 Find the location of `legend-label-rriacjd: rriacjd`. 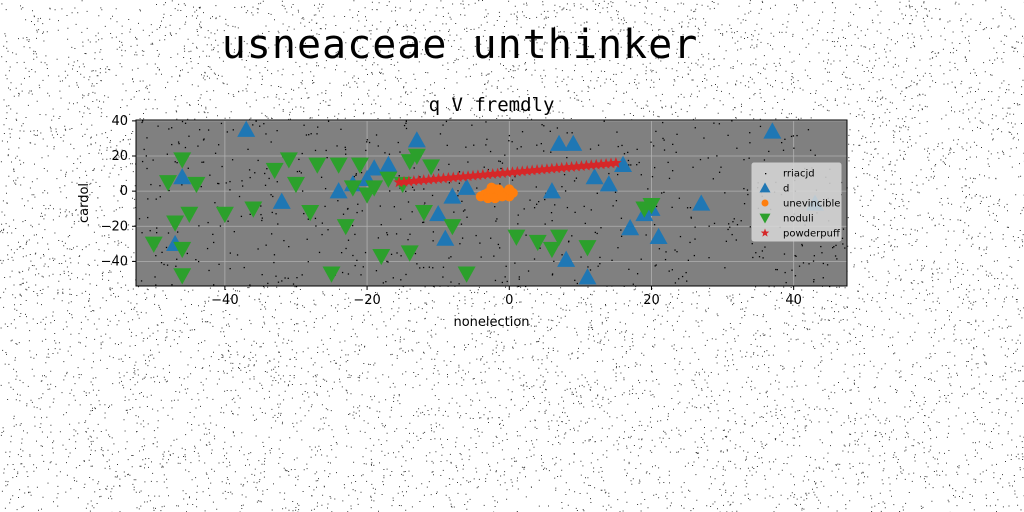

legend-label-rriacjd: rriacjd is located at coordinates (799, 174).